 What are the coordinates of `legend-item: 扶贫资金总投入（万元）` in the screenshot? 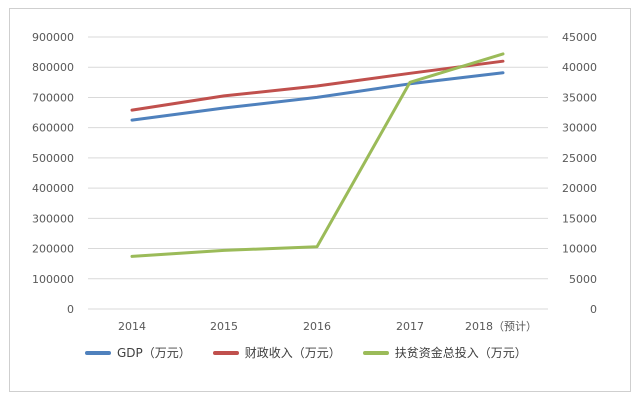 It's located at (444, 352).